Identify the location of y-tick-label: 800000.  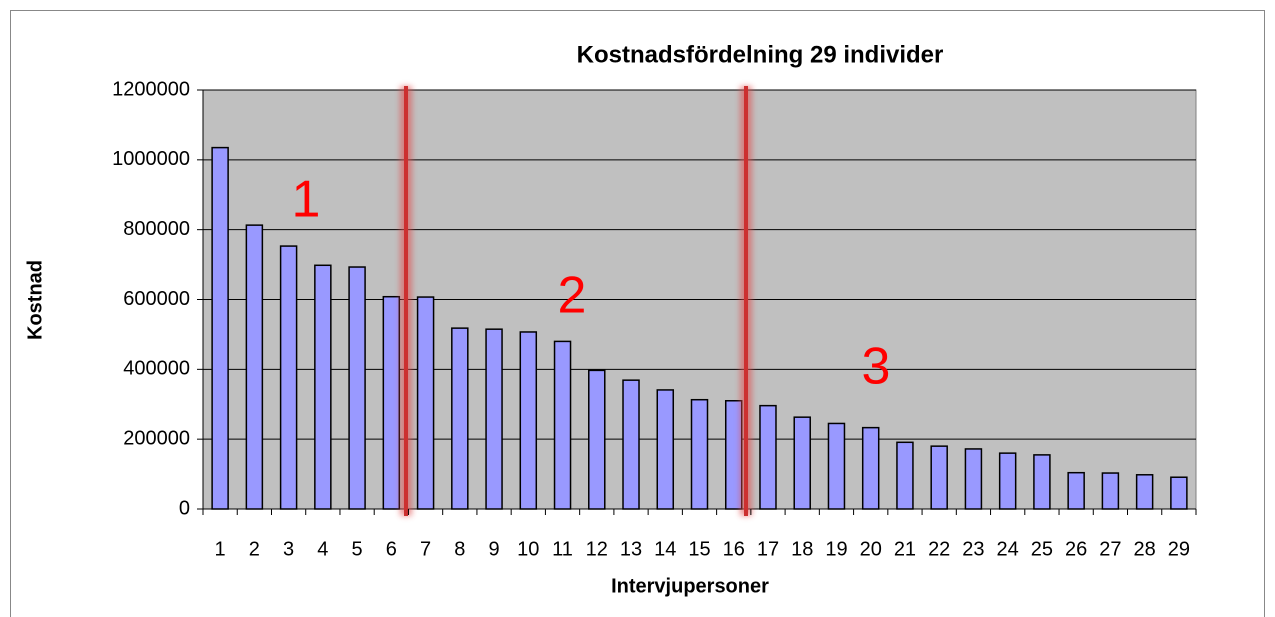
(156, 229).